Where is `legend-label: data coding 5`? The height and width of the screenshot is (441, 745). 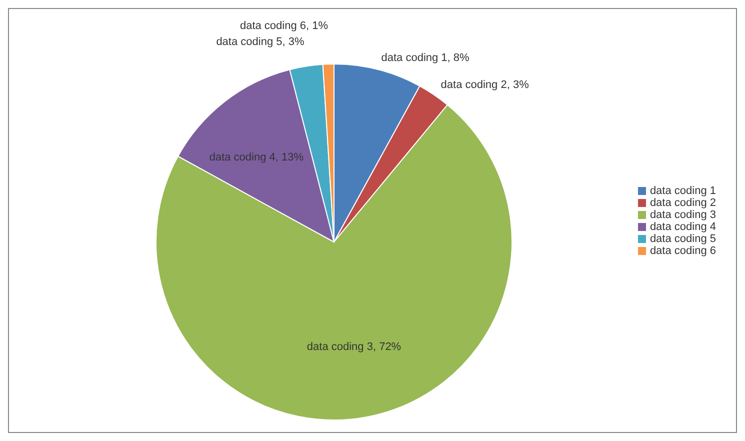
legend-label: data coding 5 is located at coordinates (683, 238).